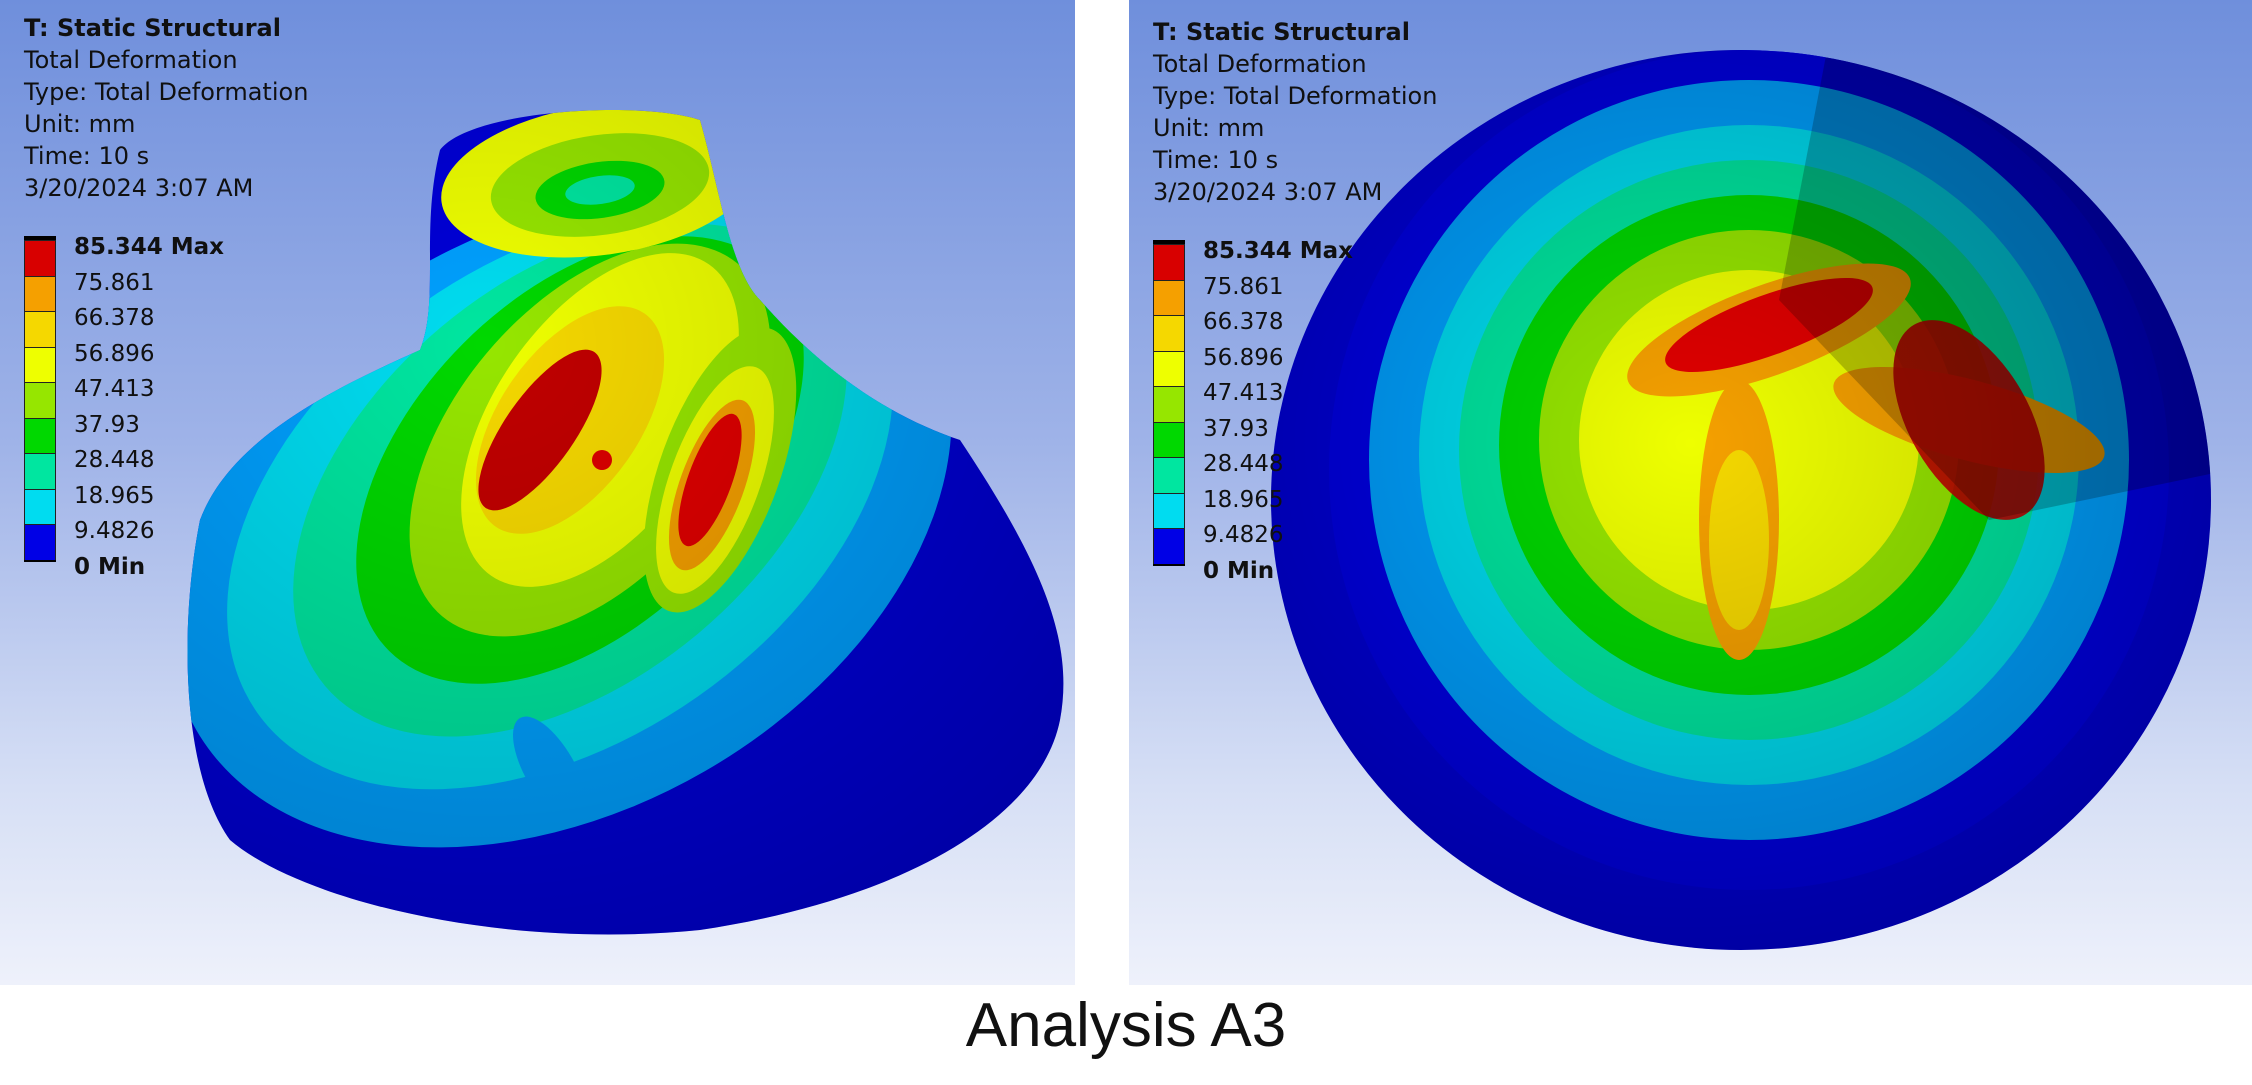  I want to click on figure-caption: Analysis A3, so click(1126, 1025).